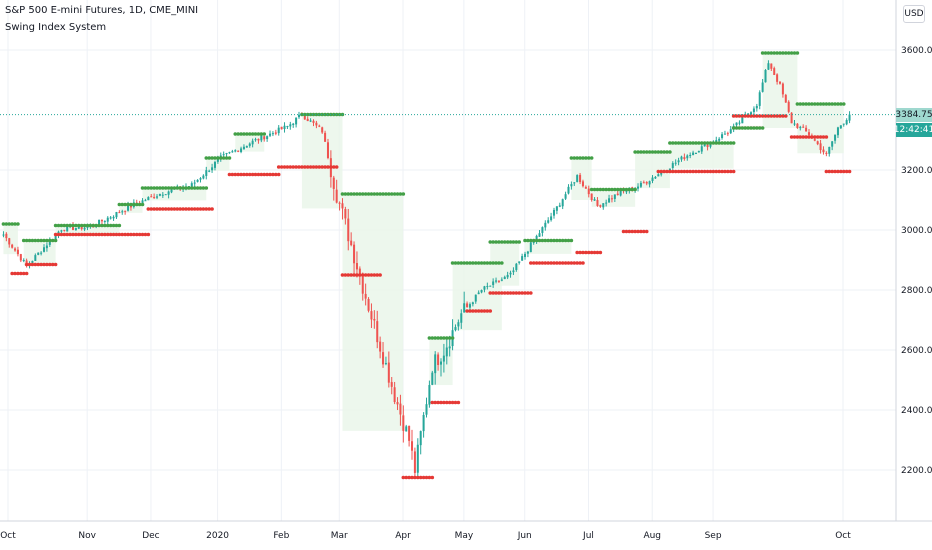 The image size is (932, 550). Describe the element at coordinates (913, 114) in the screenshot. I see `last-price-tag: 3384.75` at that location.